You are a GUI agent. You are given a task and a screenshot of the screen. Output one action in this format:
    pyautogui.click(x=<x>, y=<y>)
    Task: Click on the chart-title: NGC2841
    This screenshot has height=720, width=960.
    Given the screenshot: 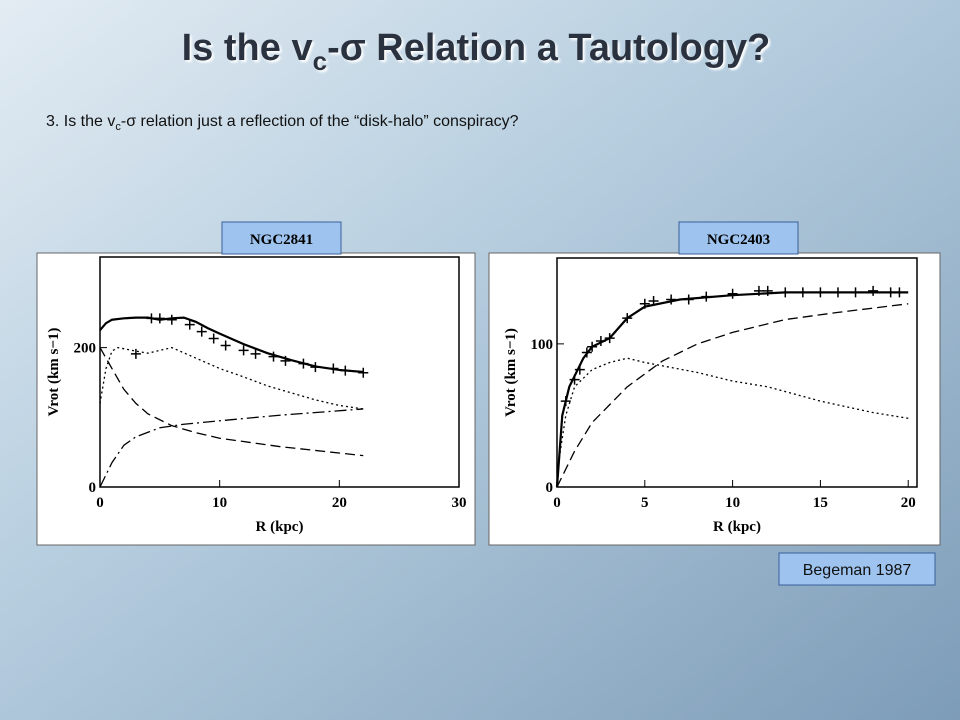 What is the action you would take?
    pyautogui.click(x=281, y=240)
    